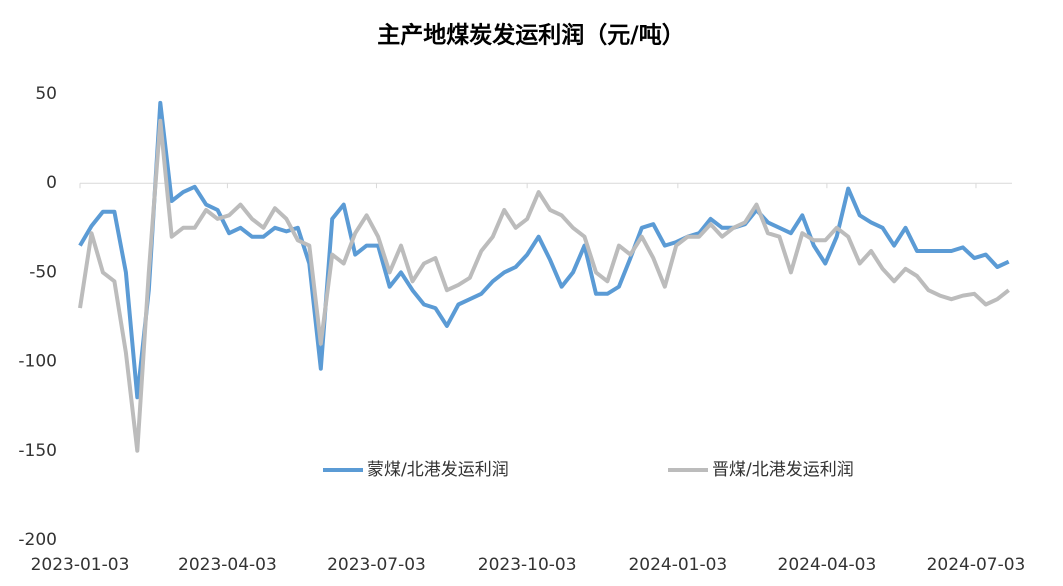 The height and width of the screenshot is (586, 1063). What do you see at coordinates (527, 565) in the screenshot?
I see `x-tick-label: 2023-10-03` at bounding box center [527, 565].